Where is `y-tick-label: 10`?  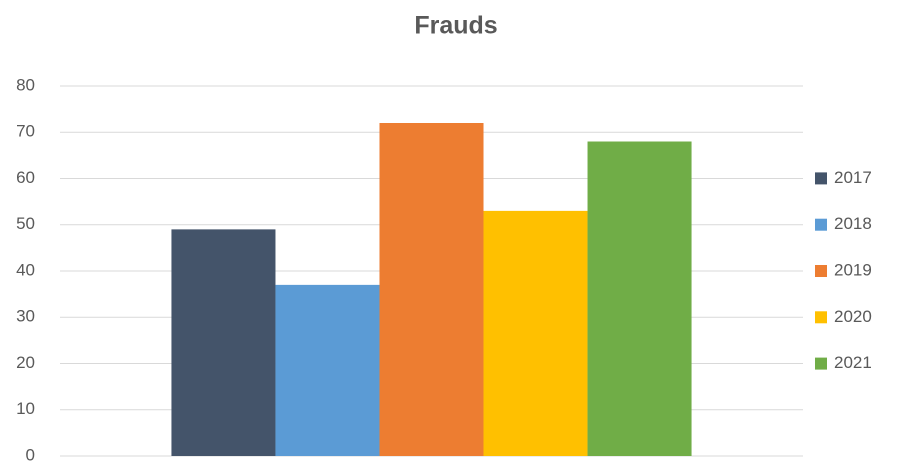 y-tick-label: 10 is located at coordinates (25, 408).